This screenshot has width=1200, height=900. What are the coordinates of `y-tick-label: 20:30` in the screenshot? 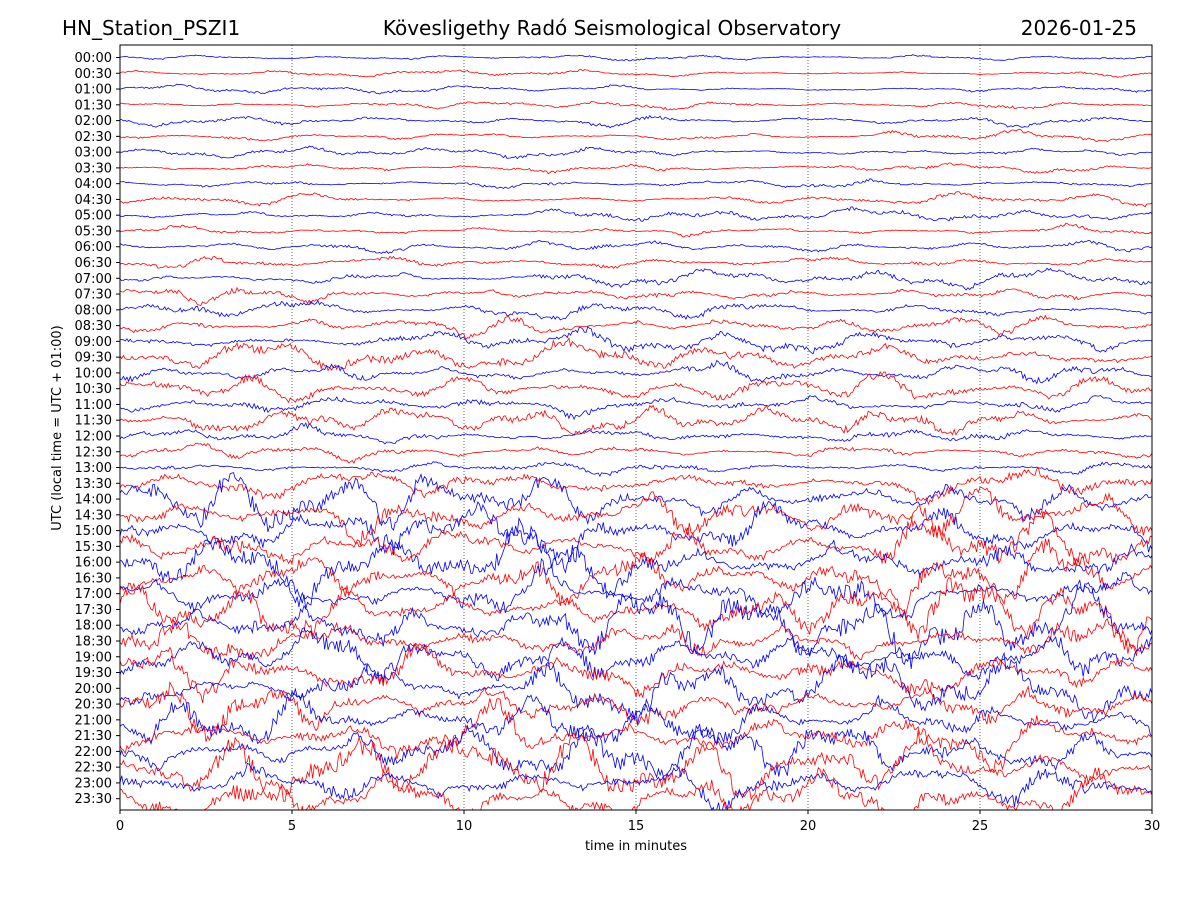 It's located at (93, 705).